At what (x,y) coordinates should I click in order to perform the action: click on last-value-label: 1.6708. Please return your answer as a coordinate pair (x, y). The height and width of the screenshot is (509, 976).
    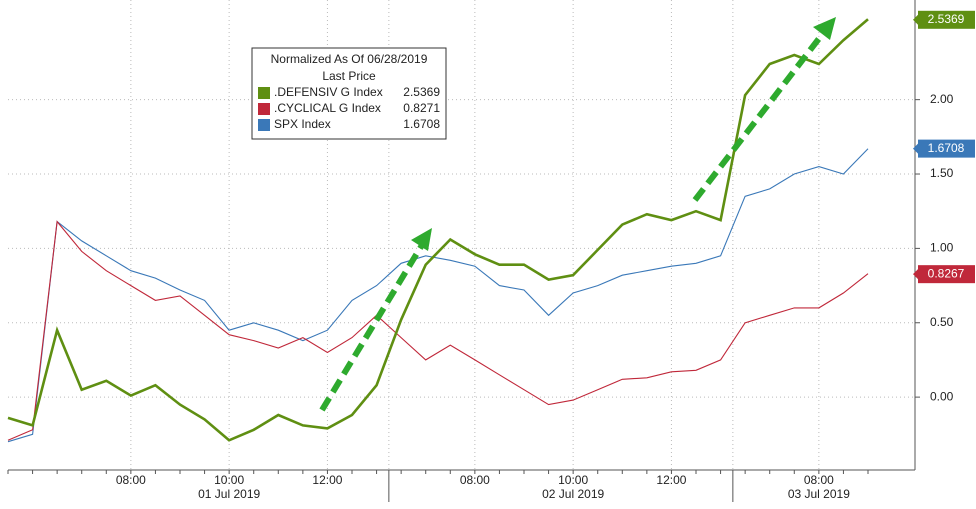
    Looking at the image, I should click on (946, 148).